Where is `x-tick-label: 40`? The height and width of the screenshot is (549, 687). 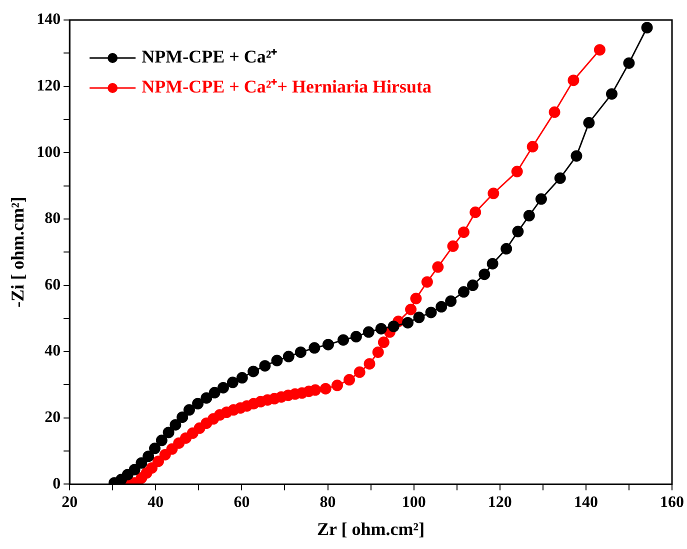 x-tick-label: 40 is located at coordinates (156, 502).